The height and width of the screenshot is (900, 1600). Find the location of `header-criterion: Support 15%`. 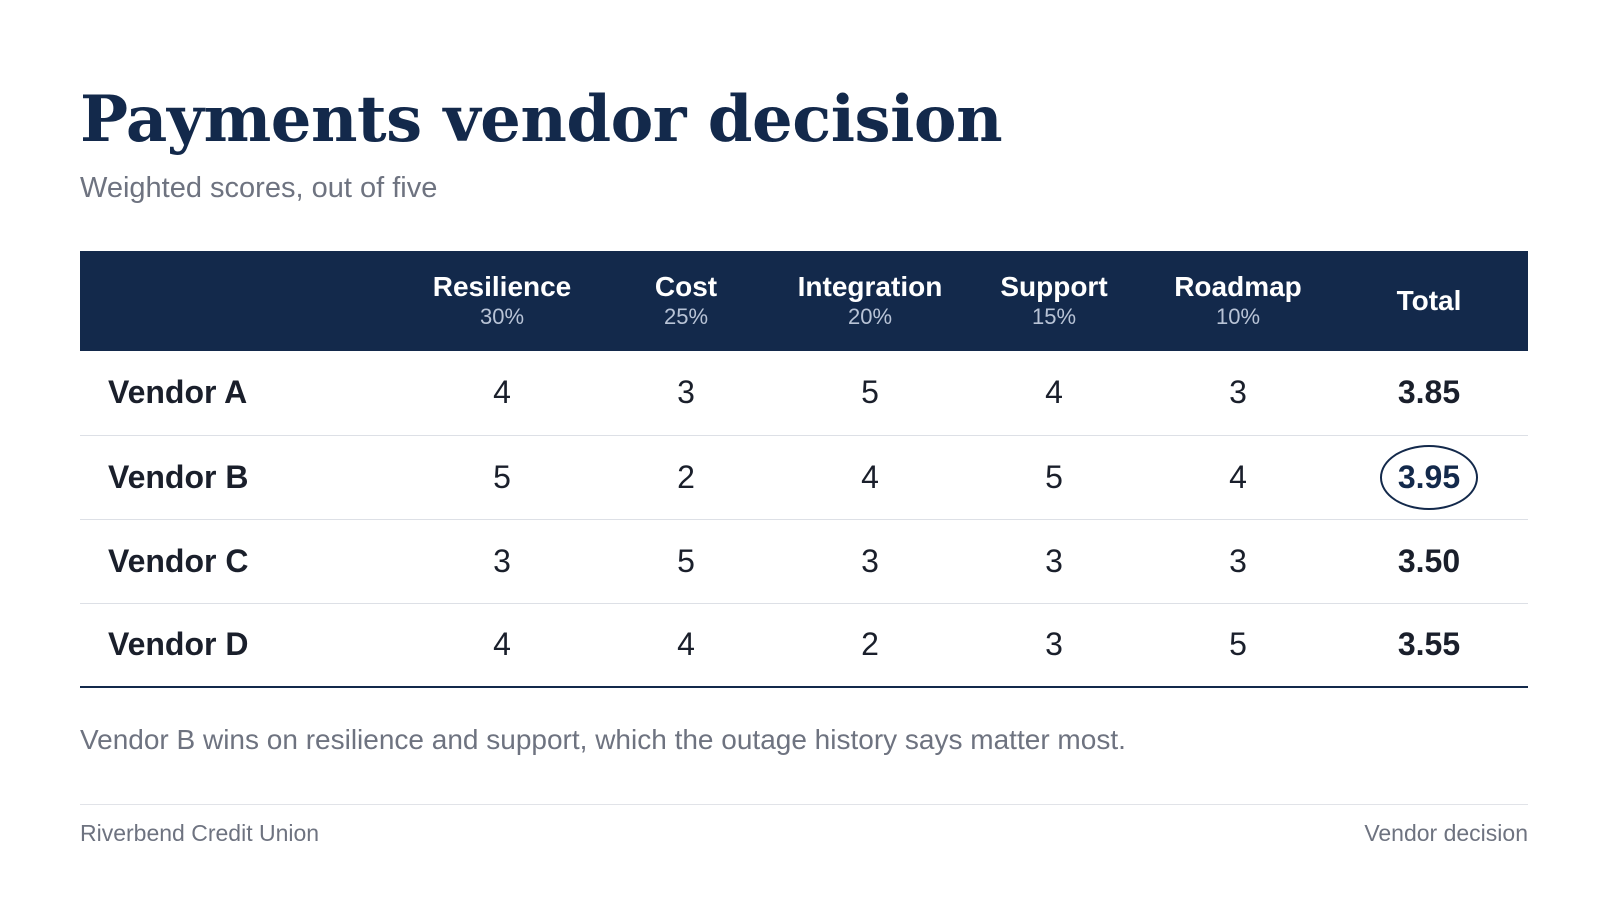

header-criterion: Support 15% is located at coordinates (1054, 301).